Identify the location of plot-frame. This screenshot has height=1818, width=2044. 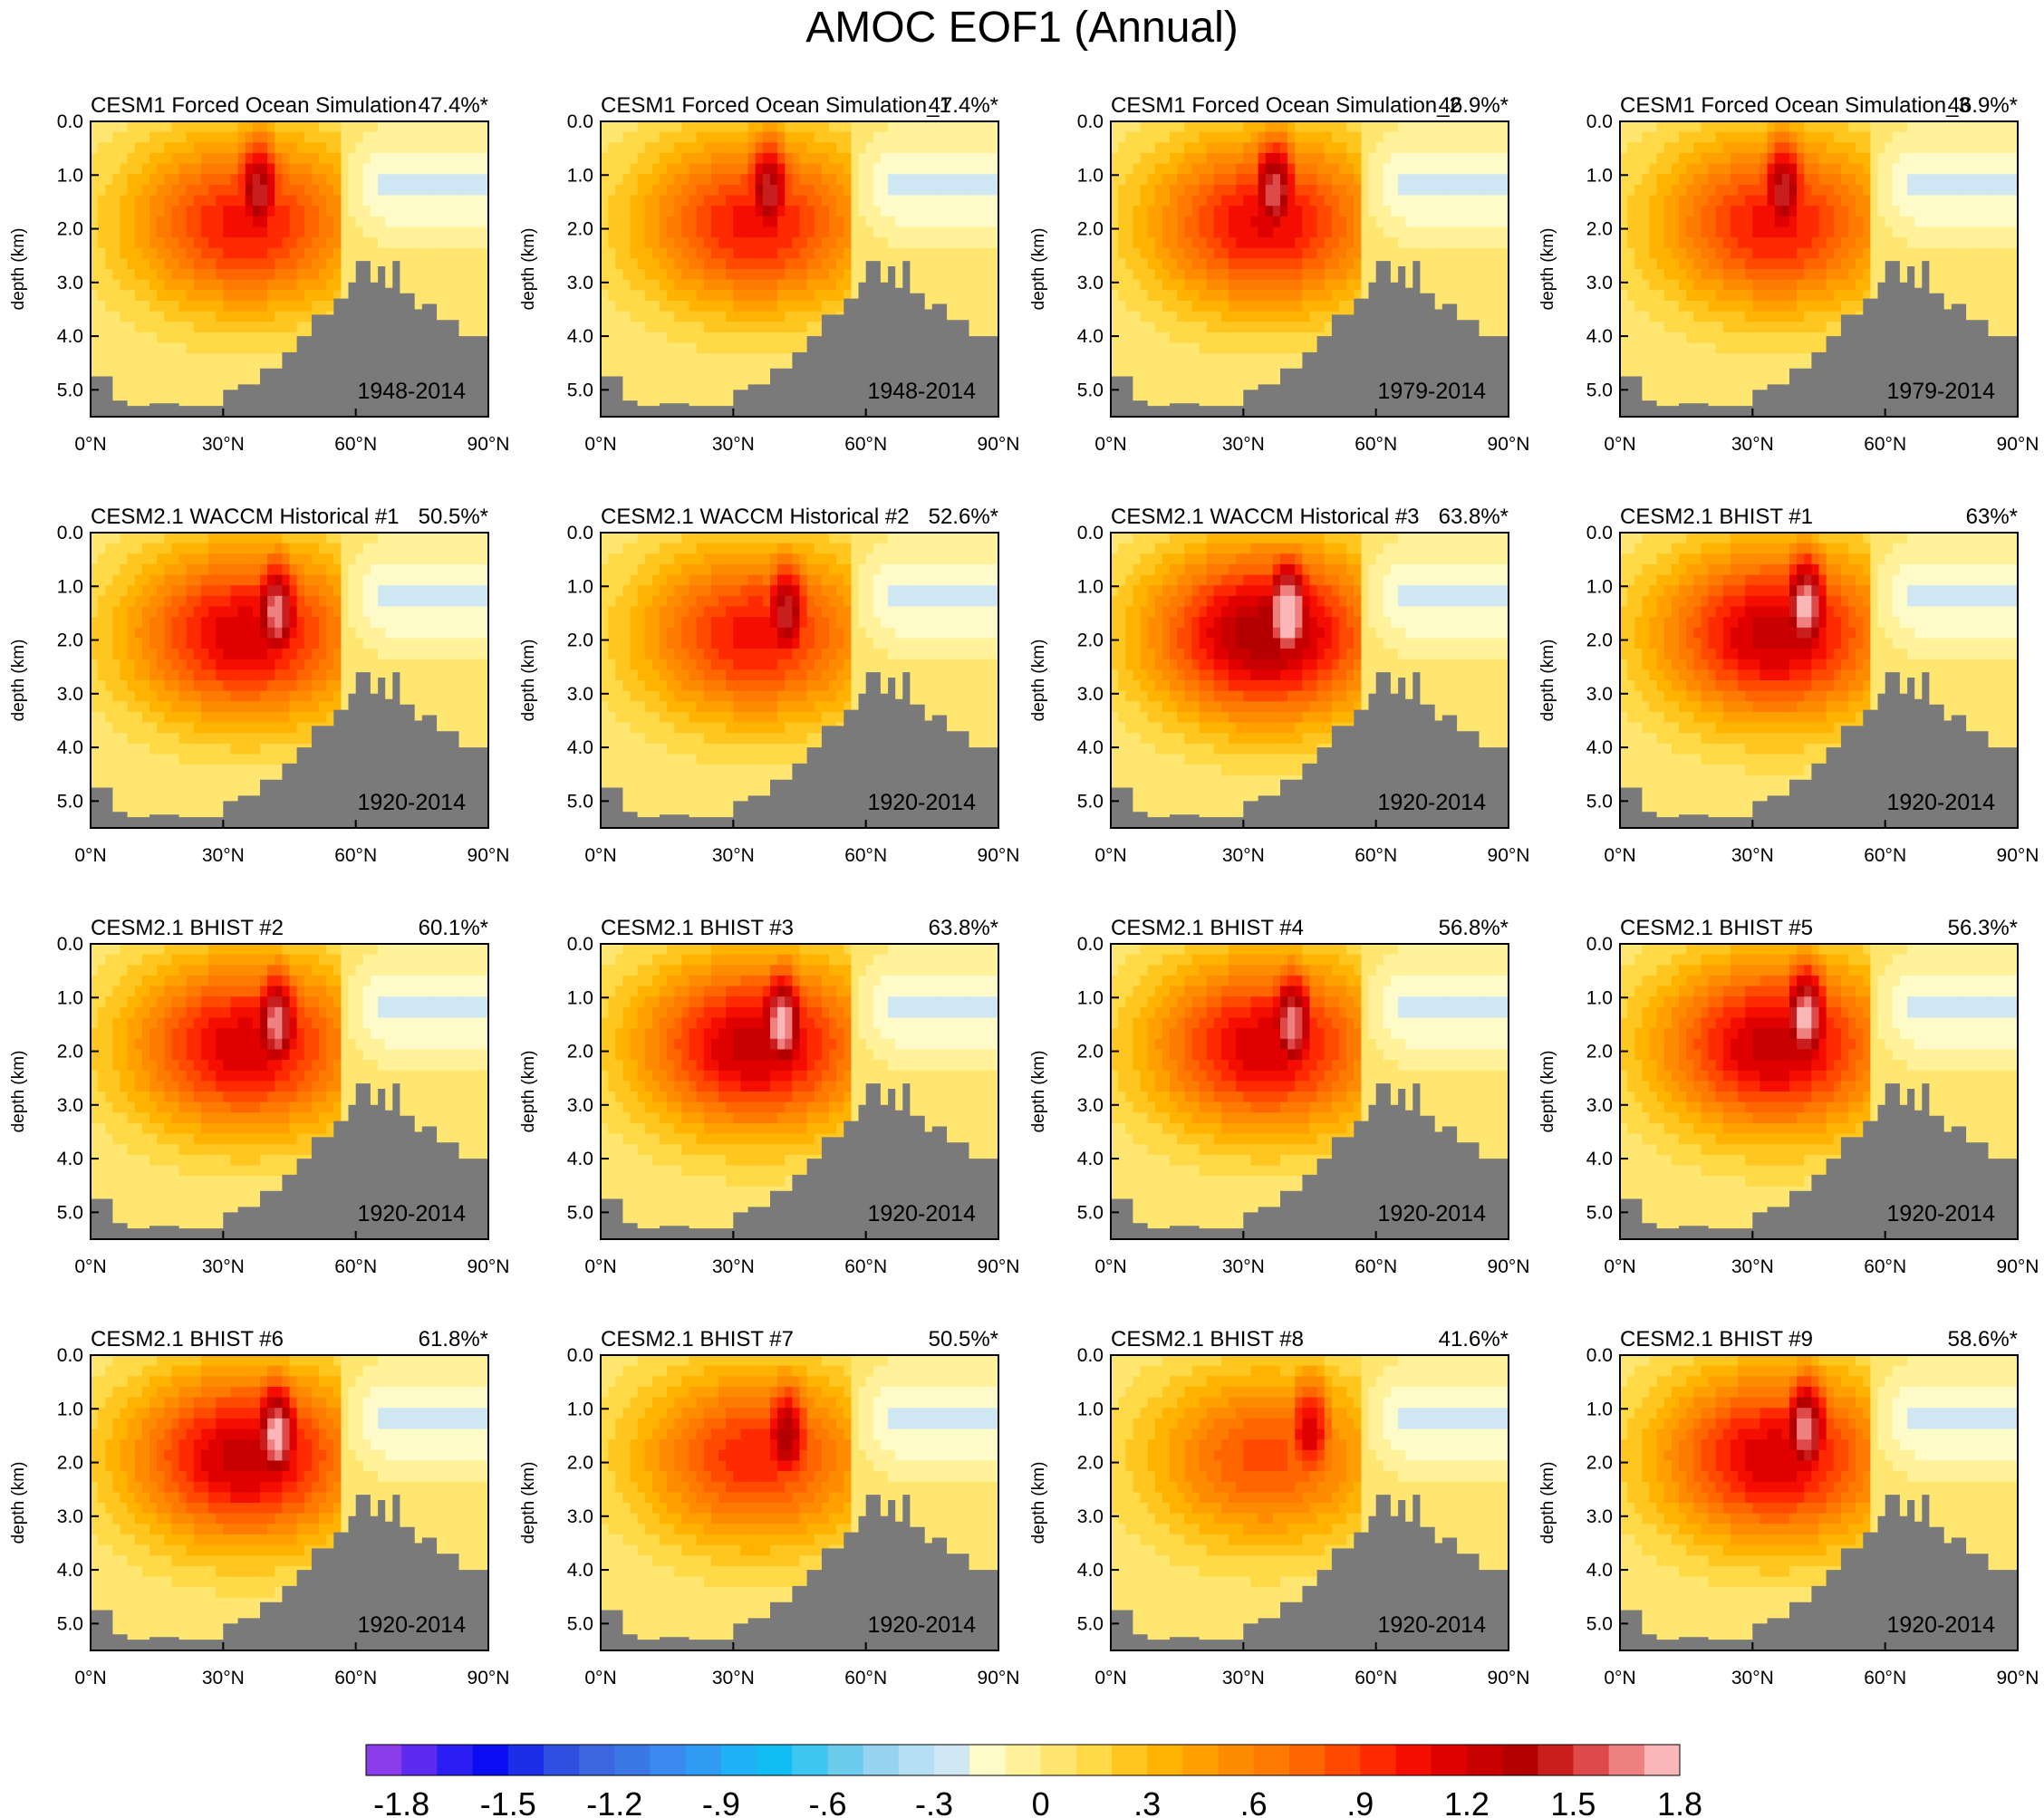
(1309, 269).